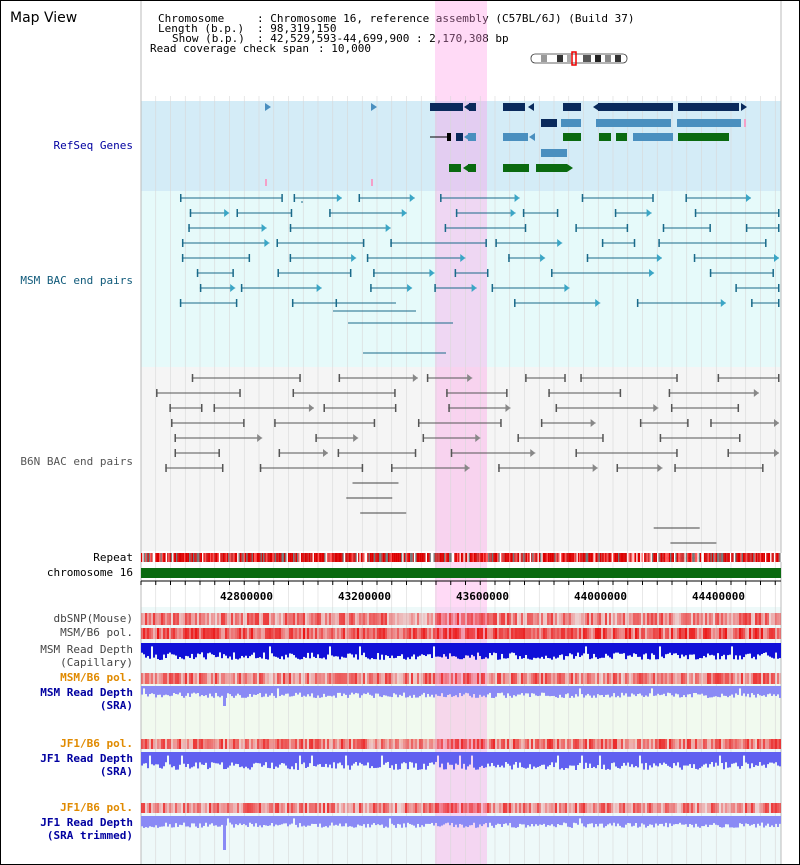  Describe the element at coordinates (93, 618) in the screenshot. I see `track-label-dbsnp: dbSNP(Mouse)` at that location.